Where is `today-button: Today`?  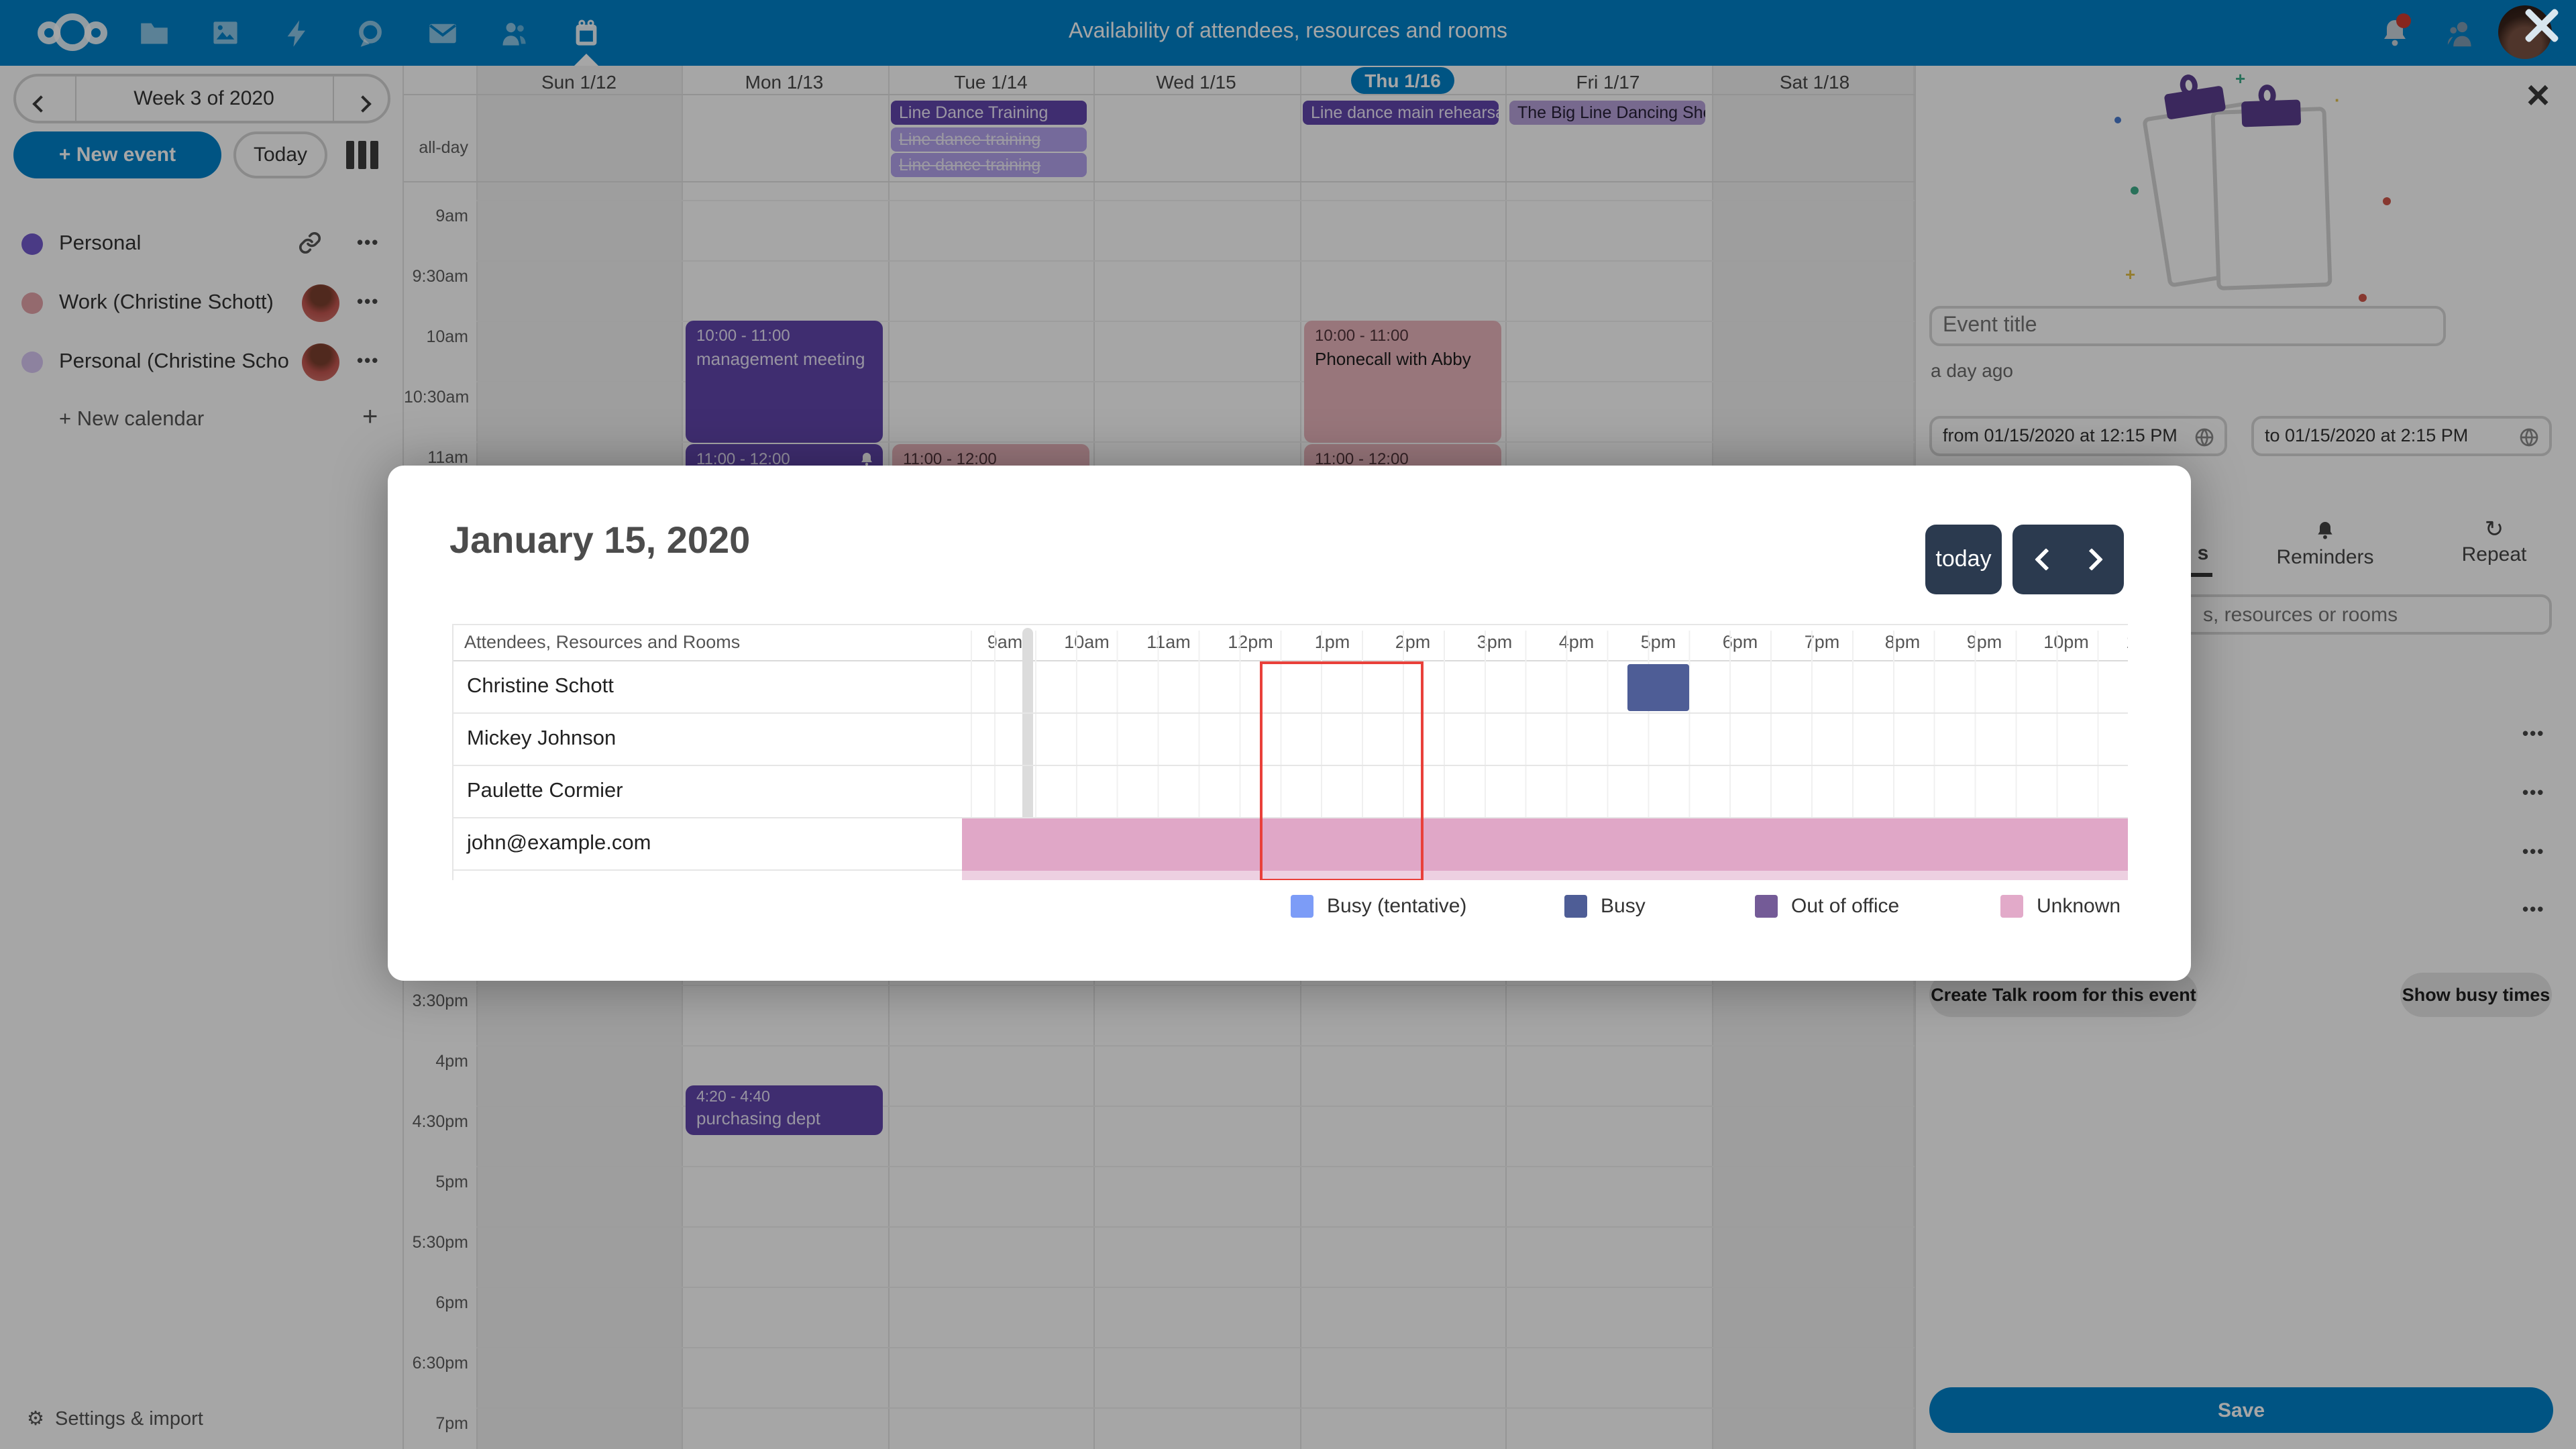 today-button: Today is located at coordinates (280, 154).